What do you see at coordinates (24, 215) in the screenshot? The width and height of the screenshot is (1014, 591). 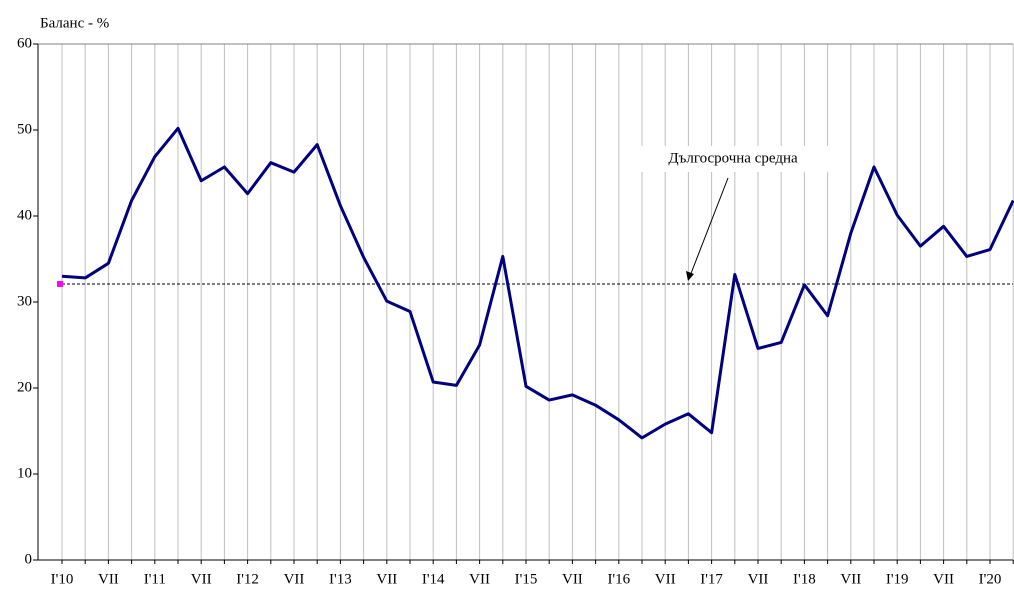 I see `y-tick-label: 40` at bounding box center [24, 215].